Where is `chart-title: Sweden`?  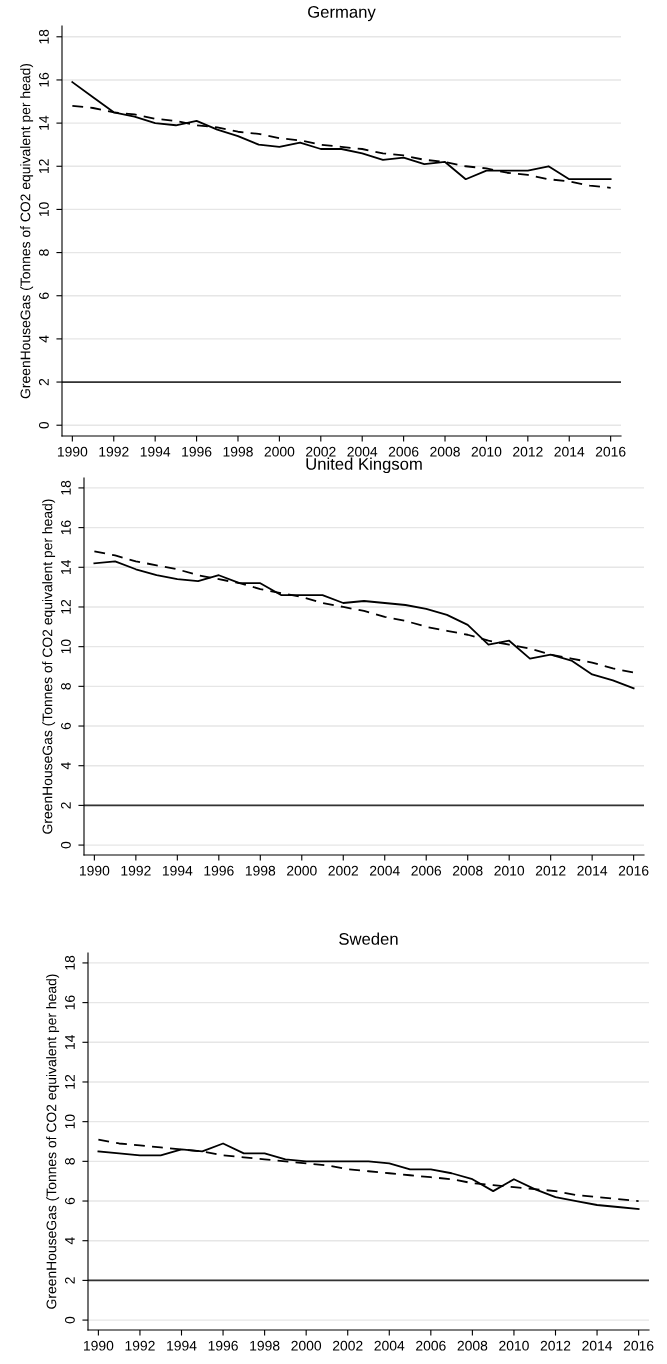
chart-title: Sweden is located at coordinates (368, 938).